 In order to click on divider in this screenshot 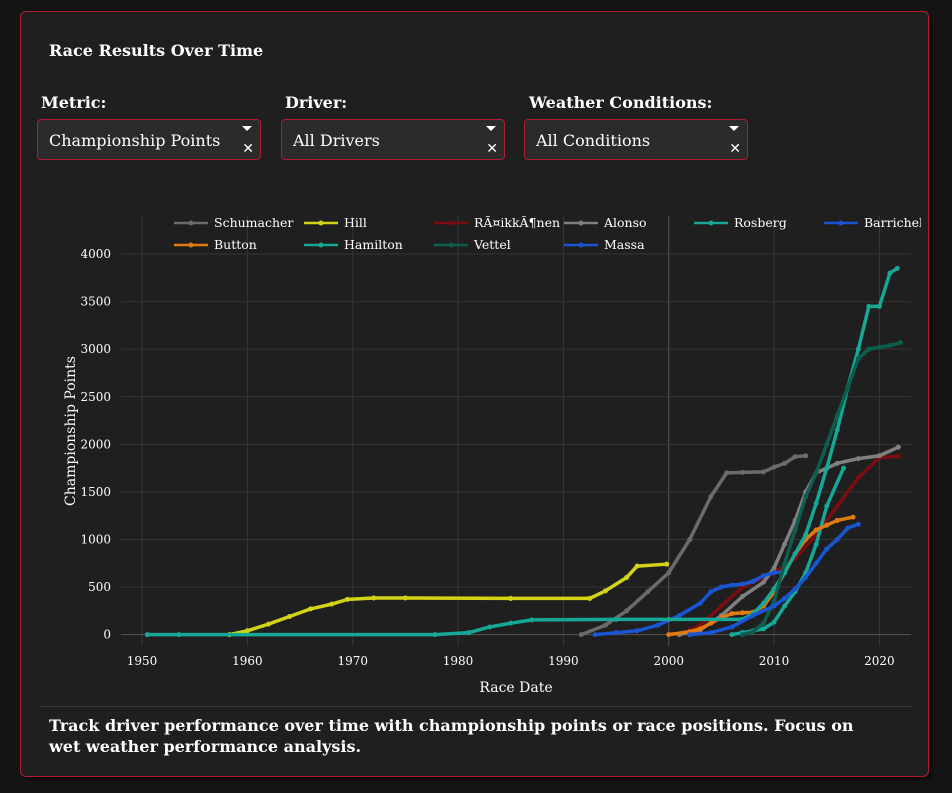, I will do `click(475, 706)`.